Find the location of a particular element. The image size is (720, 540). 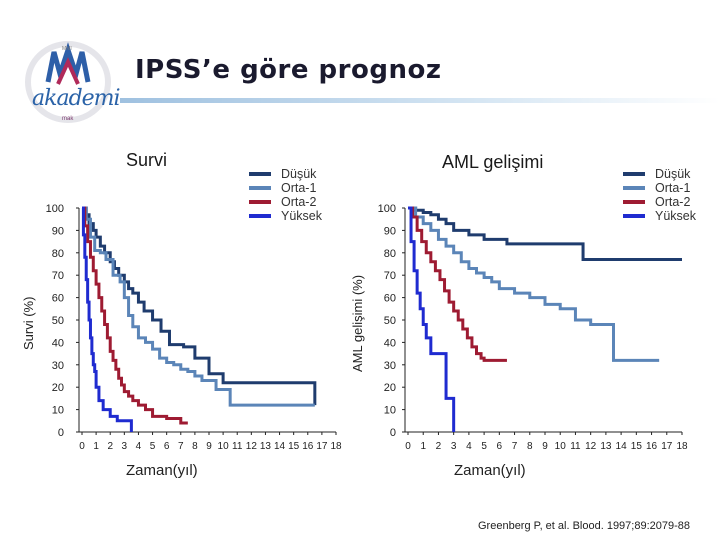

chart-2-xtick-label: 8 is located at coordinates (530, 446).